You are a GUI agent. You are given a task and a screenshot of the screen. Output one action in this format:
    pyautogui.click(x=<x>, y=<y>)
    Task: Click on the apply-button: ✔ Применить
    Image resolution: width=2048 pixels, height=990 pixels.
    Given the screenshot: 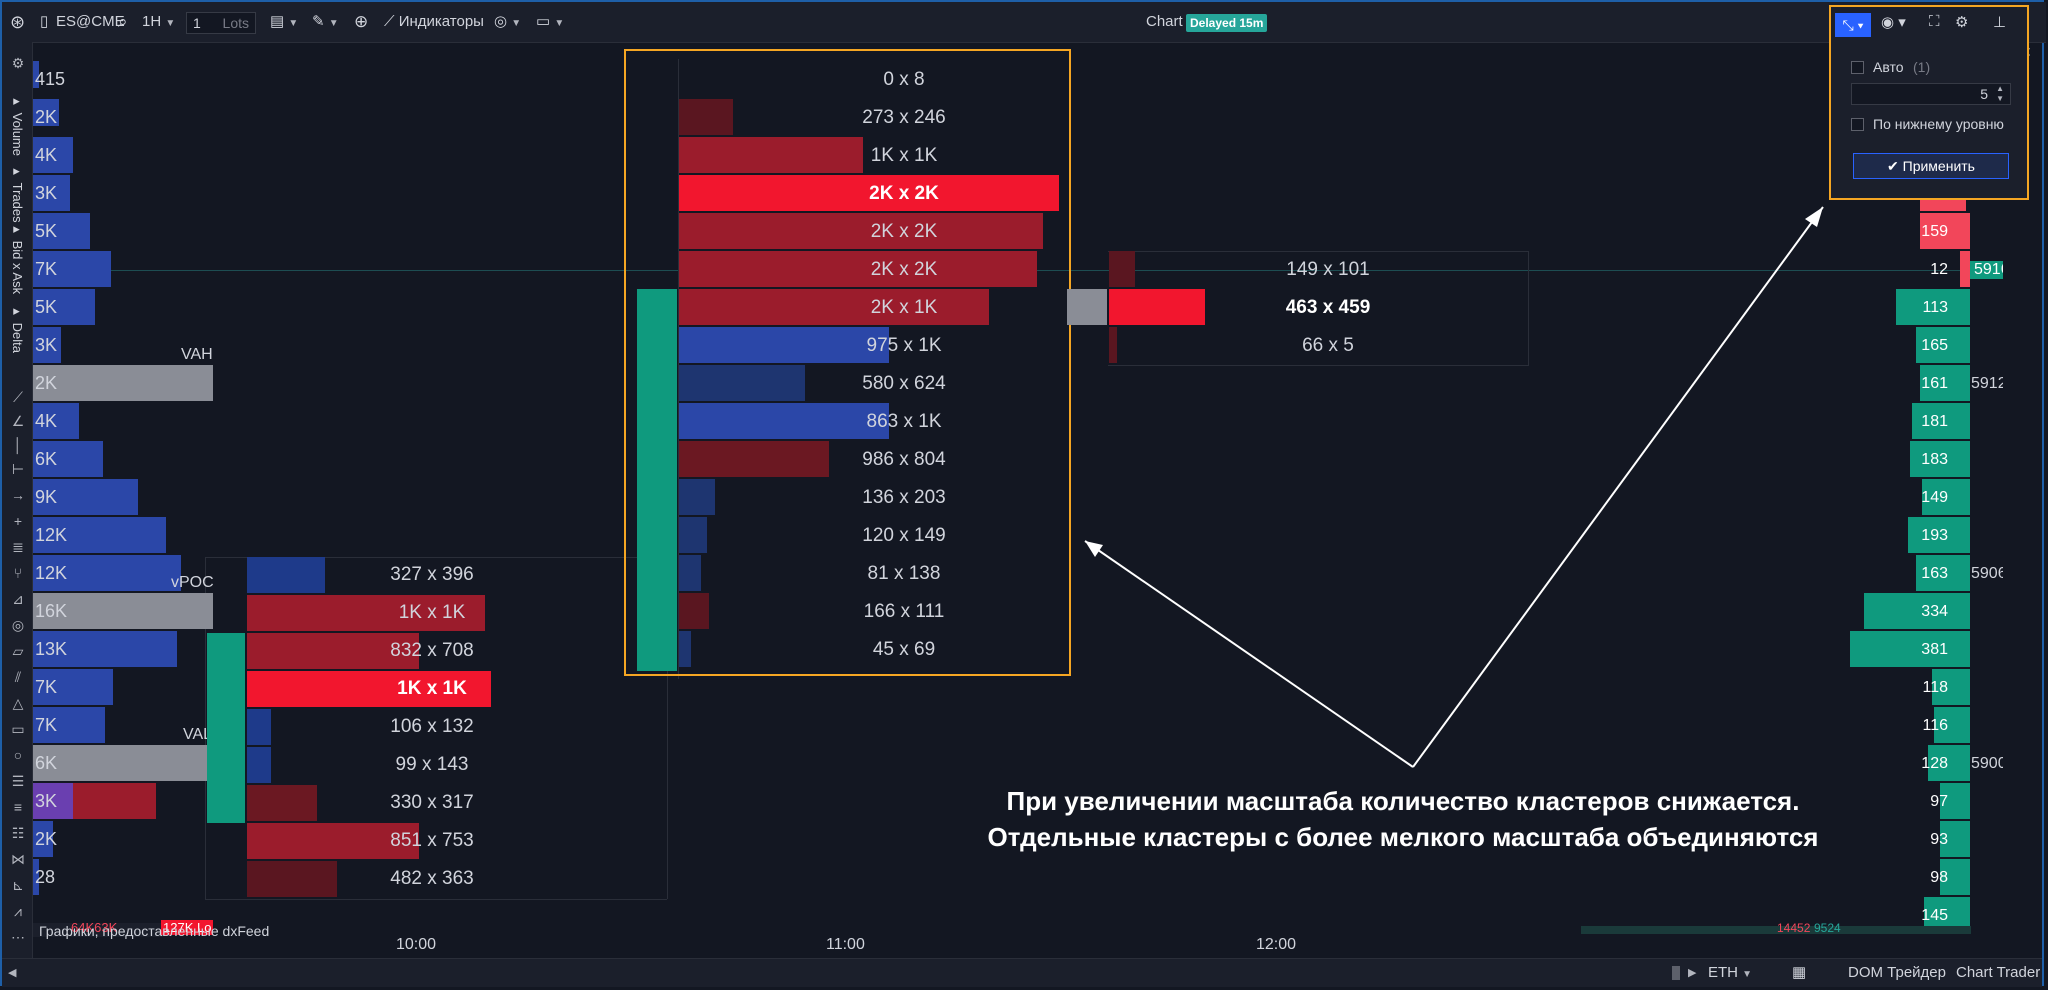 What is the action you would take?
    pyautogui.click(x=1931, y=166)
    